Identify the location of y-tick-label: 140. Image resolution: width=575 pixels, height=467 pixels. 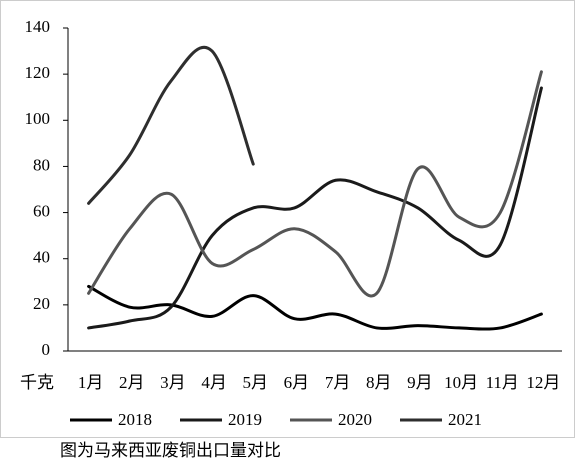
(38, 26).